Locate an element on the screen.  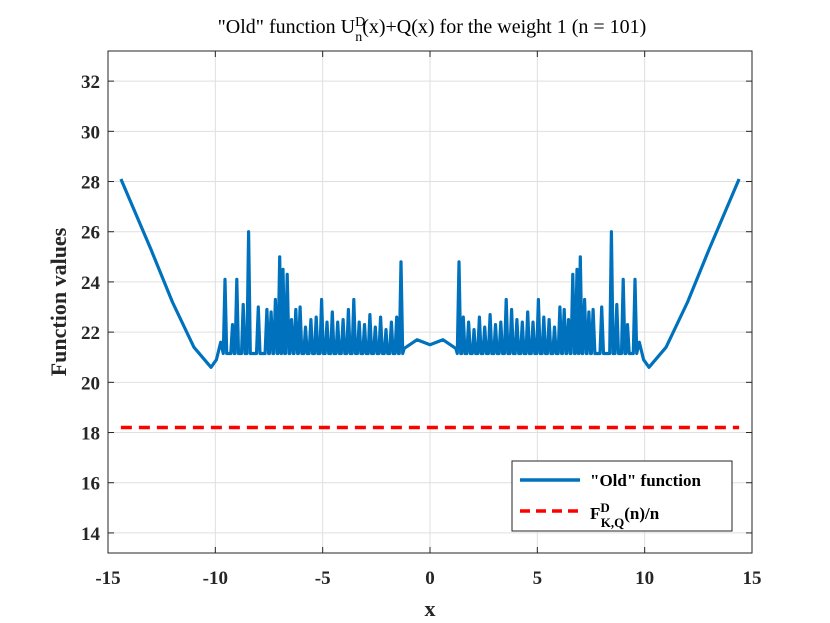
y-tick-label: 16 is located at coordinates (90, 484).